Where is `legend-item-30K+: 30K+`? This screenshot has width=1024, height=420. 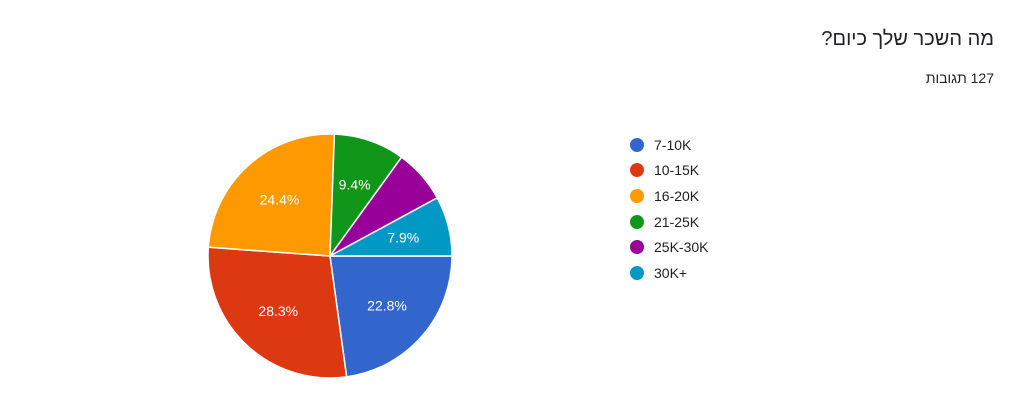
legend-item-30K+: 30K+ is located at coordinates (669, 273).